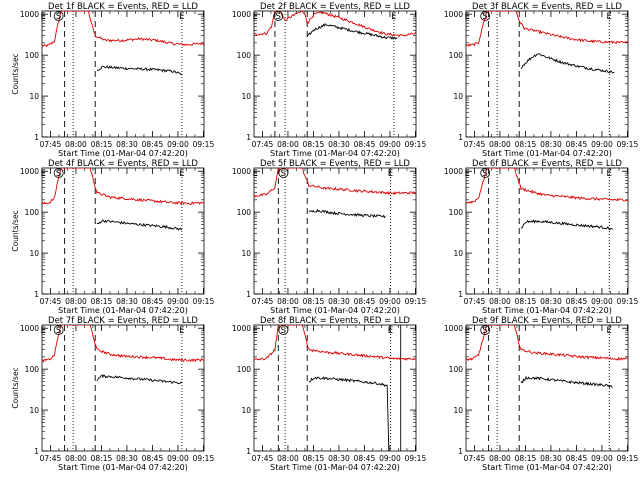 The width and height of the screenshot is (640, 480). I want to click on panel-title: Det 5f BLACK = Events, RED = LLD, so click(335, 164).